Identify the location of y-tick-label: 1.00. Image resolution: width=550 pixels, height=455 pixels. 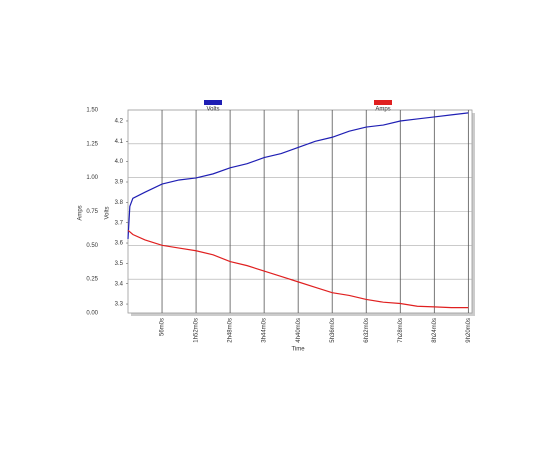
(92, 178).